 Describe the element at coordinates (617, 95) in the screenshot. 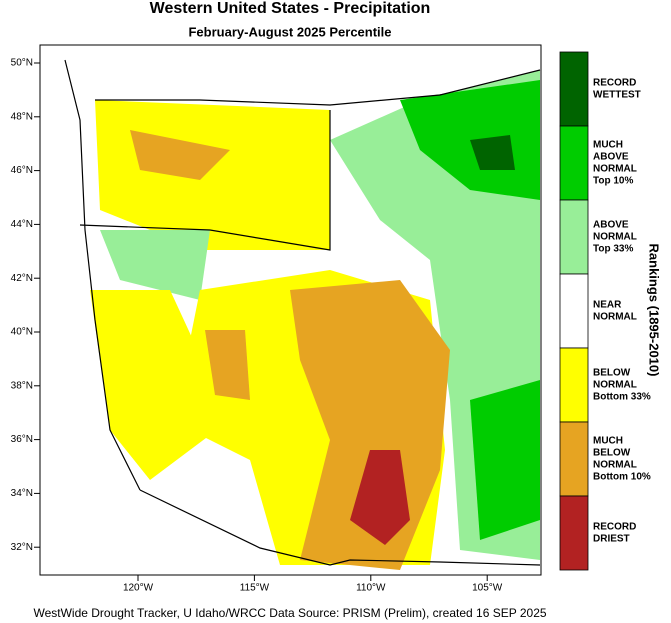

I see `legend-label: WETTEST` at that location.